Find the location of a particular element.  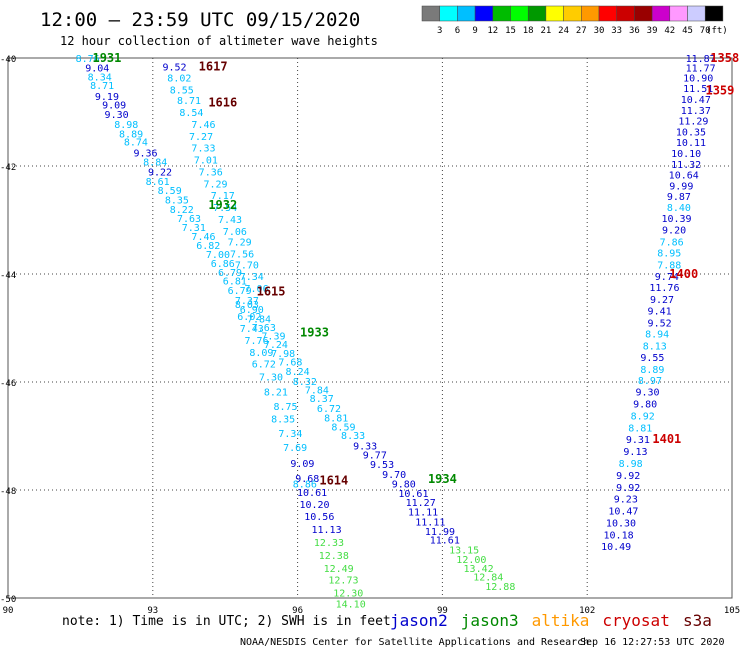

swh-value: 8.89 is located at coordinates (652, 370).